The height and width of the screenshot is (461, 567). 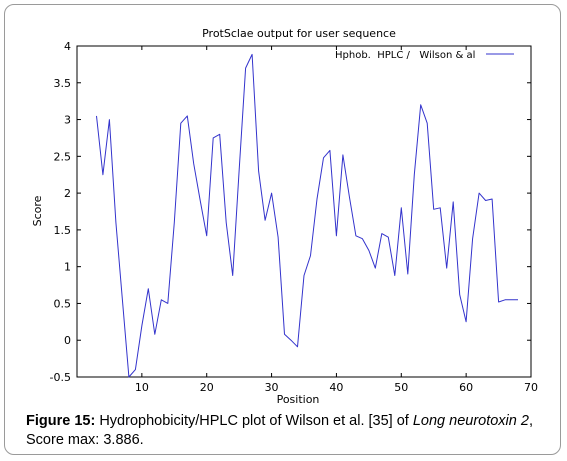 What do you see at coordinates (299, 33) in the screenshot?
I see `chart-title: ProtSclae output for user sequence` at bounding box center [299, 33].